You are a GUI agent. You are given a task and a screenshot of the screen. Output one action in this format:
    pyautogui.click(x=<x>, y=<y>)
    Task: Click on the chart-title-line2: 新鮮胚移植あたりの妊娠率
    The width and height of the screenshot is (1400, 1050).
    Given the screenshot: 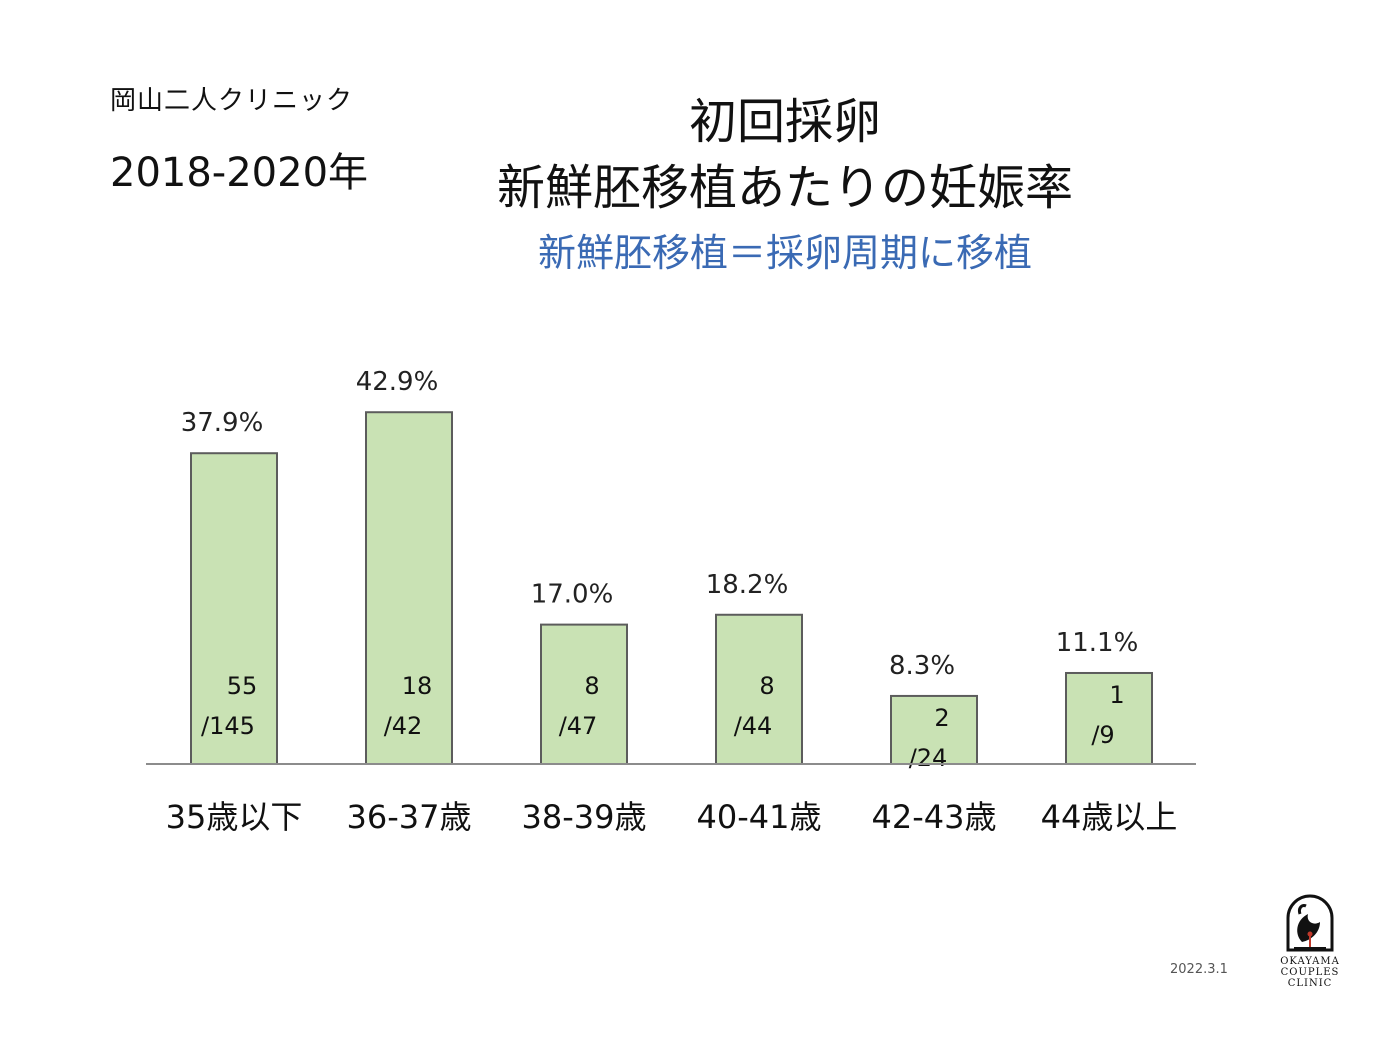 What is the action you would take?
    pyautogui.click(x=784, y=188)
    